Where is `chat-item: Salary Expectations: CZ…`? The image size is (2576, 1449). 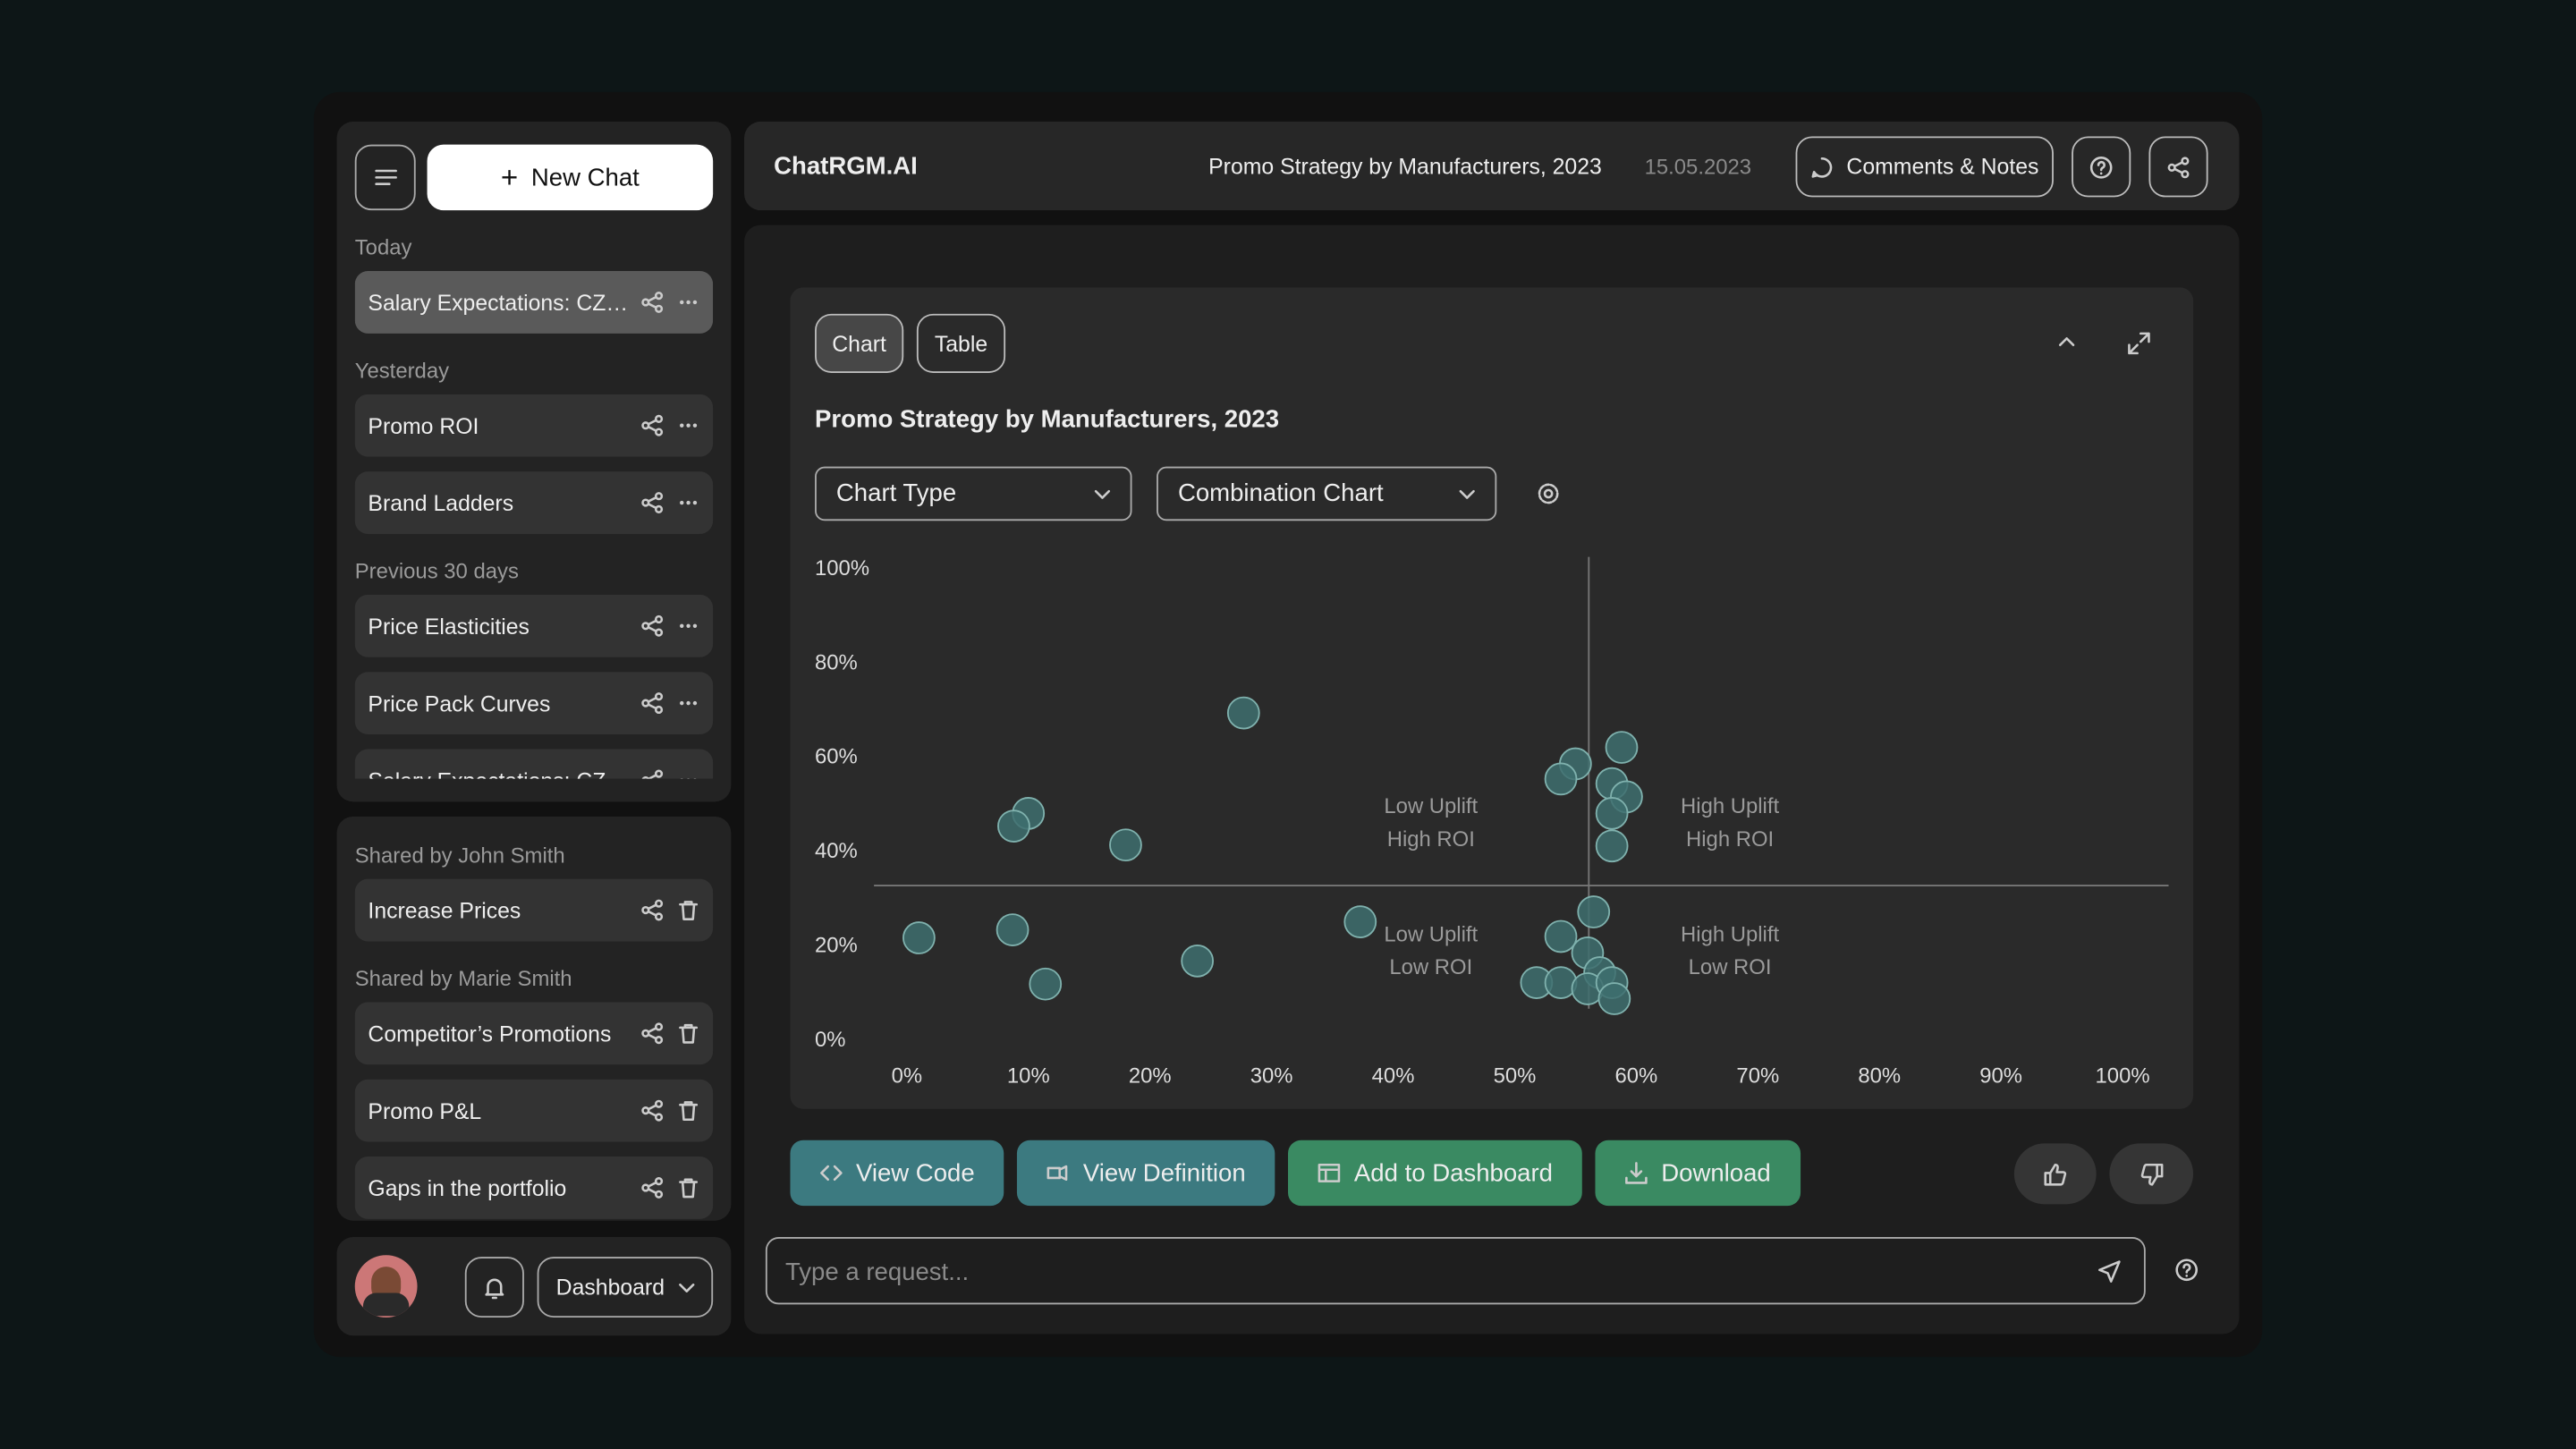 chat-item: Salary Expectations: CZ… is located at coordinates (534, 302).